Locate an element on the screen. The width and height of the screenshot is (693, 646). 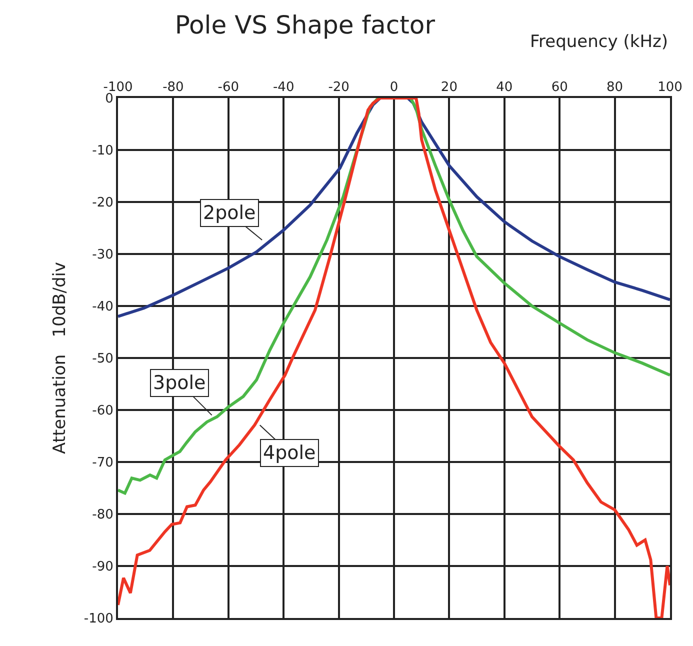
x-tick-label: 0 is located at coordinates (394, 87).